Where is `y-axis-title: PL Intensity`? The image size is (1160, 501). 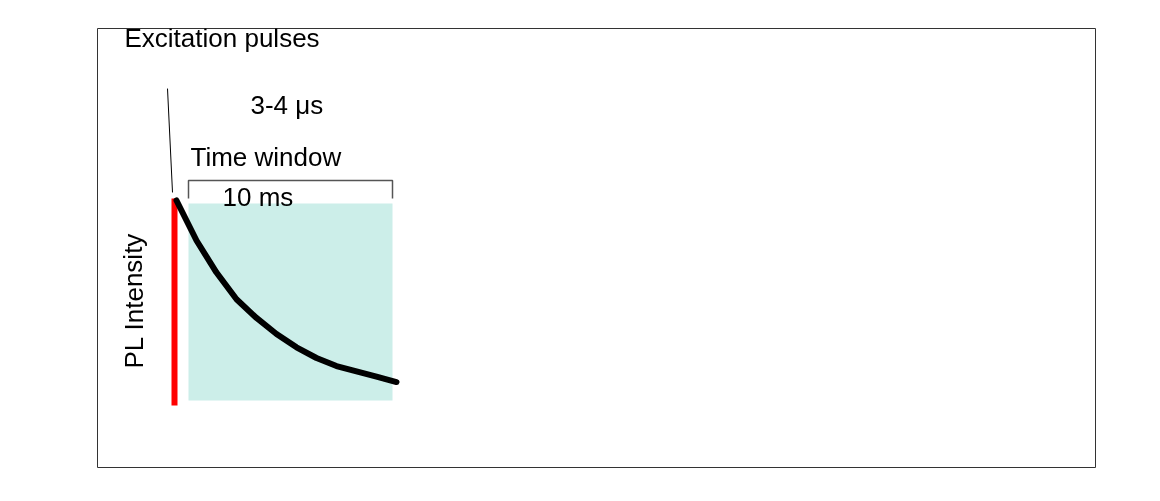
y-axis-title: PL Intensity is located at coordinates (133, 301).